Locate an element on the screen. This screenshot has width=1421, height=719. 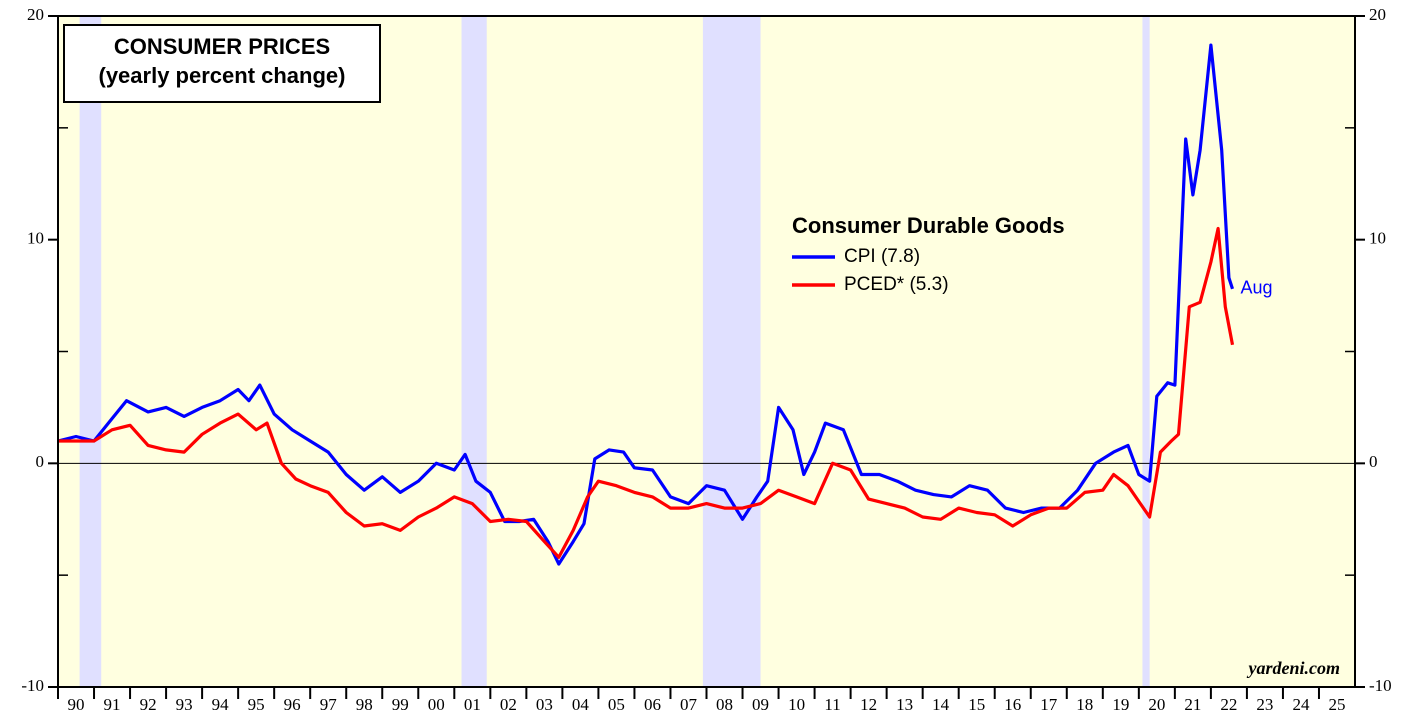
x-tick-label: 25 is located at coordinates (1336, 704).